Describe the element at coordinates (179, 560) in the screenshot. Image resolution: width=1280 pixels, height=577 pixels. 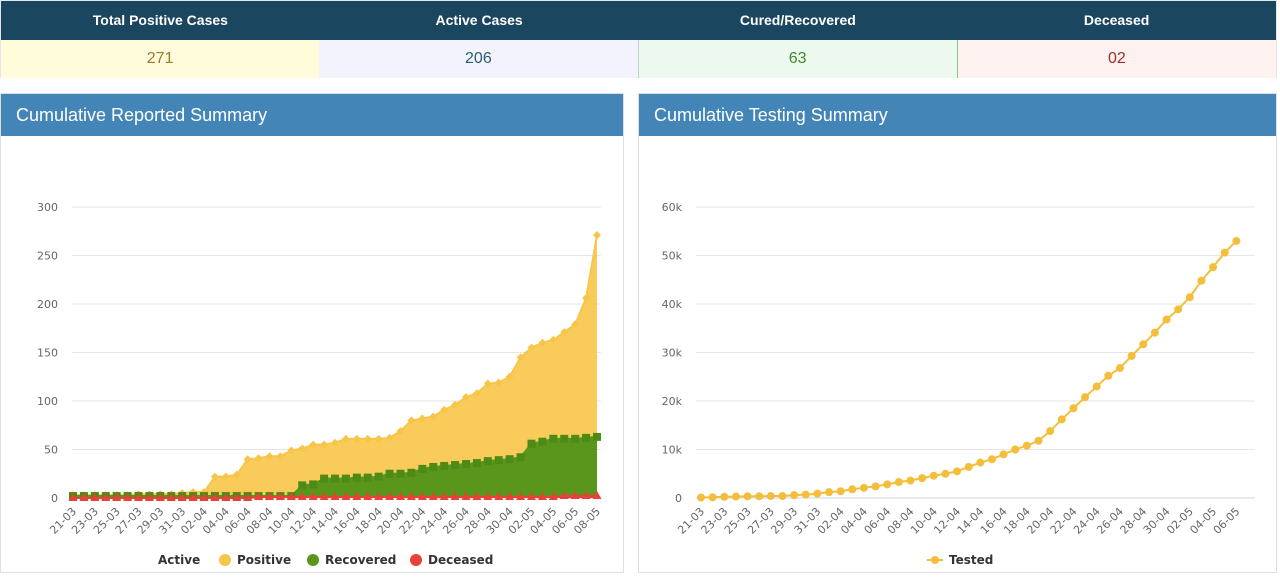
I see `legend-active: Active` at that location.